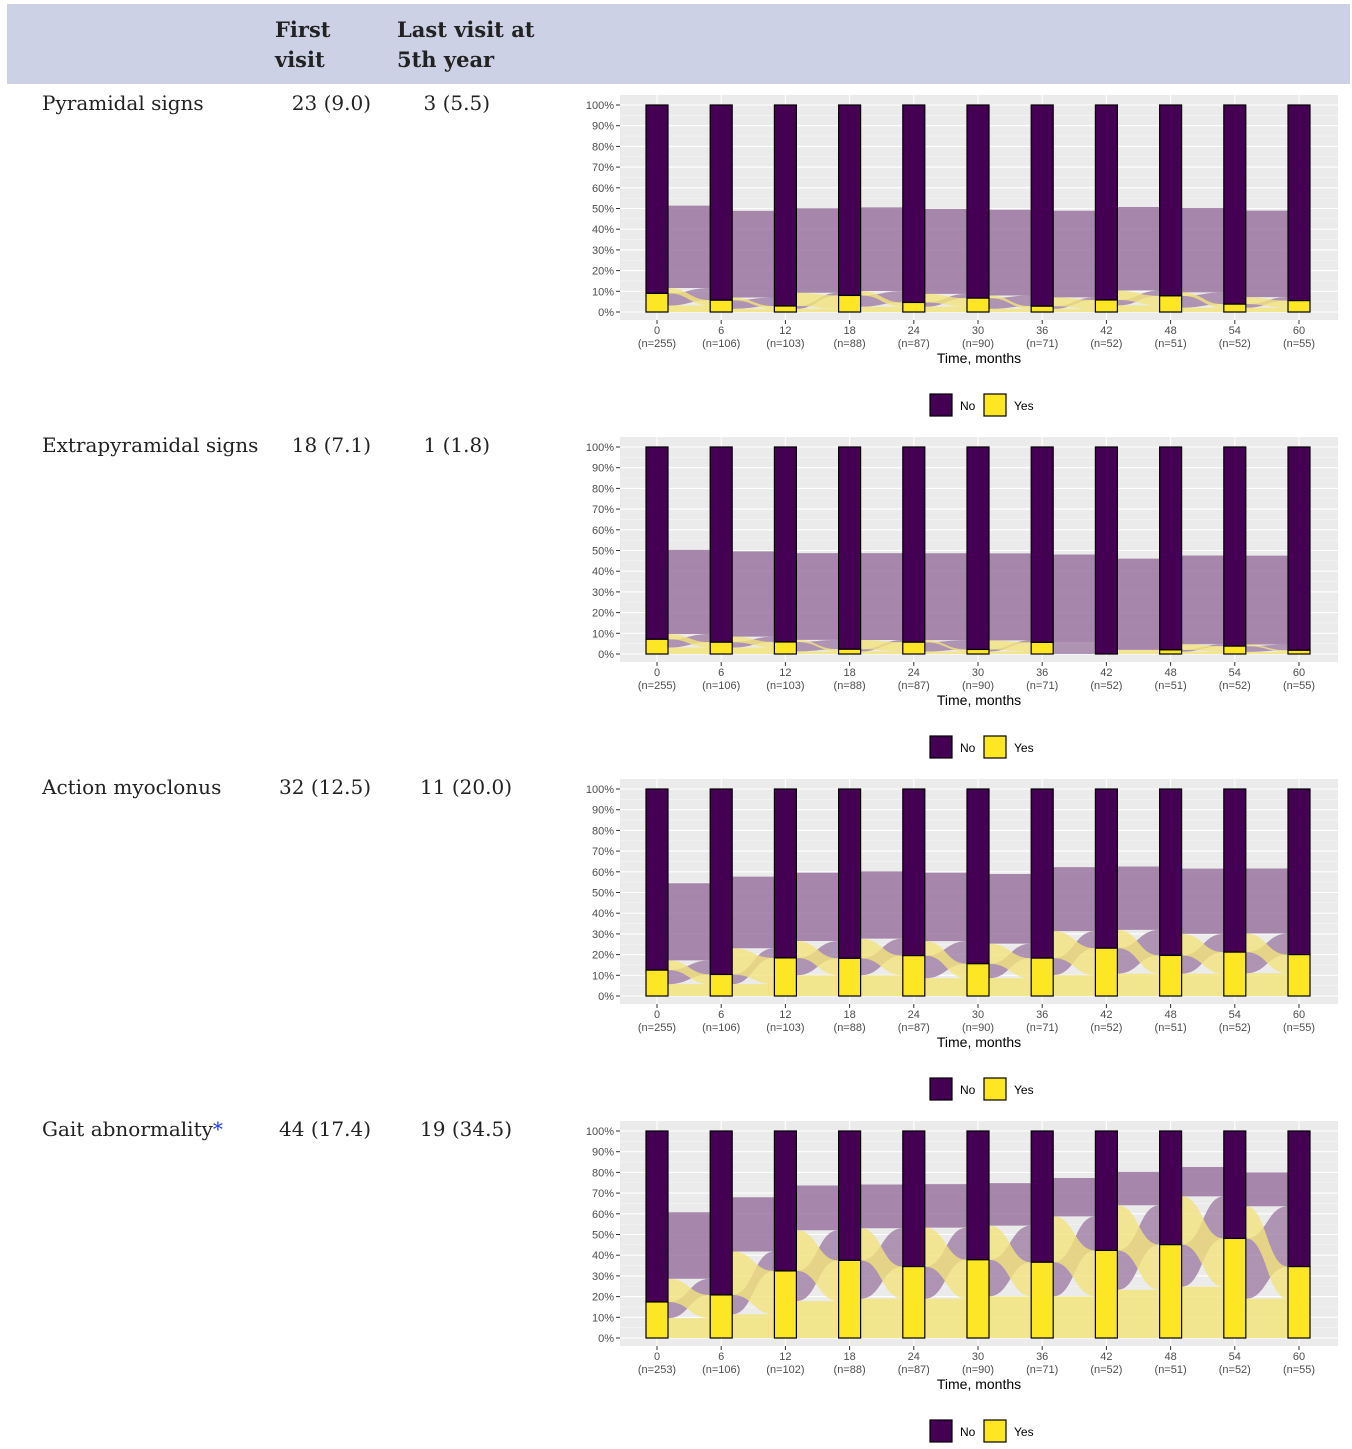 The image size is (1352, 1449). What do you see at coordinates (678, 44) in the screenshot?
I see `table-header: First visit Last visit at 5th year` at bounding box center [678, 44].